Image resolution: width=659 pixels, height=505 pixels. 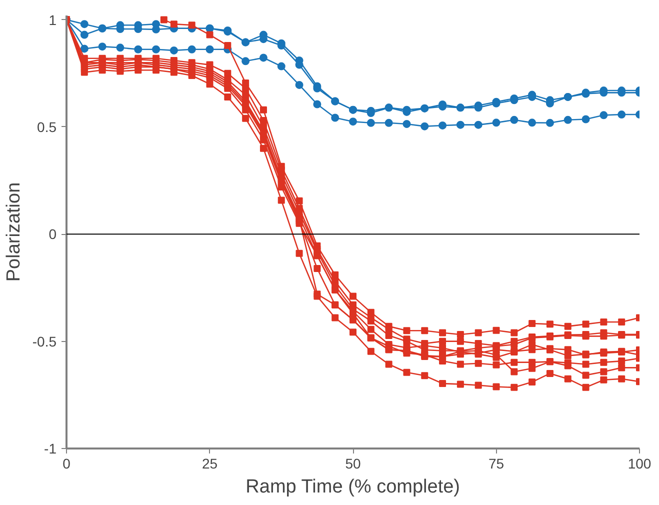 I want to click on y-tick-label: 1, so click(x=52, y=20).